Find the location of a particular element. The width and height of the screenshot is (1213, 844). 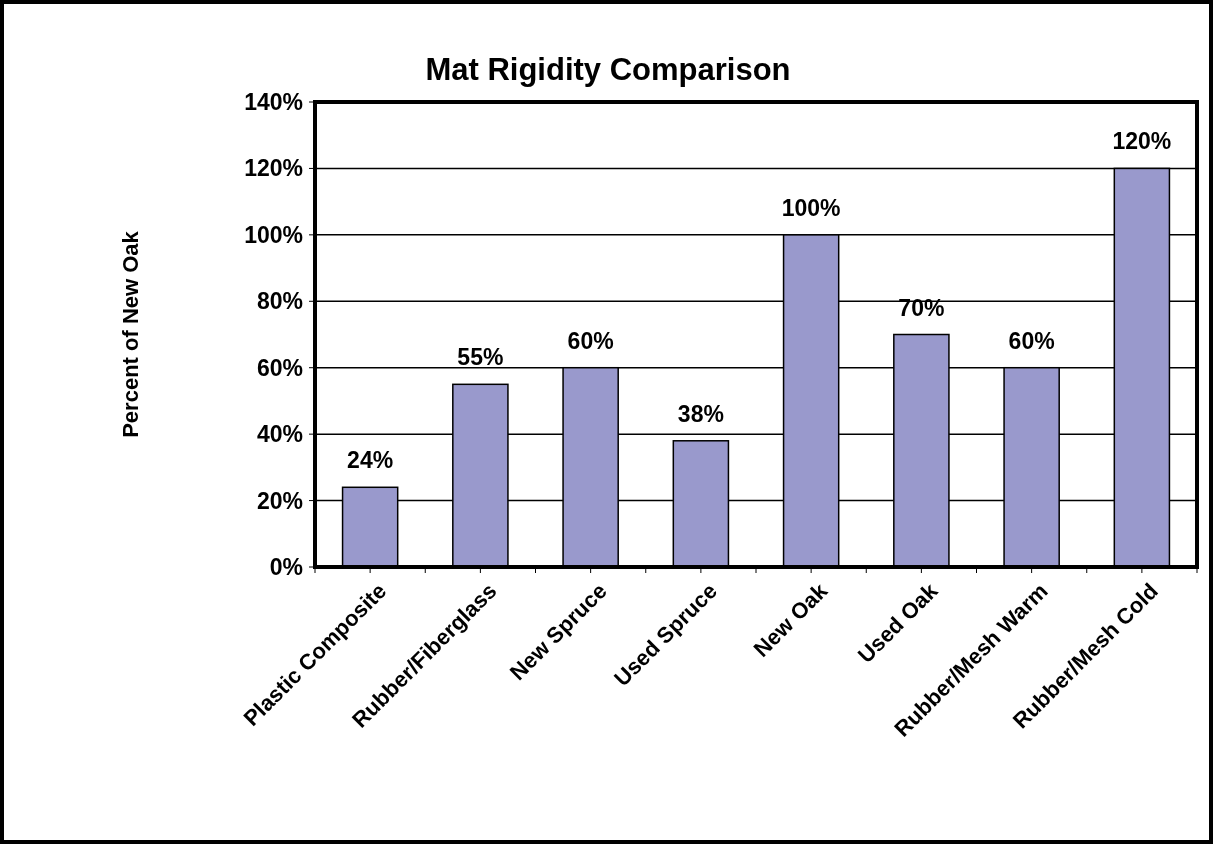

data-label: 38% is located at coordinates (700, 413).